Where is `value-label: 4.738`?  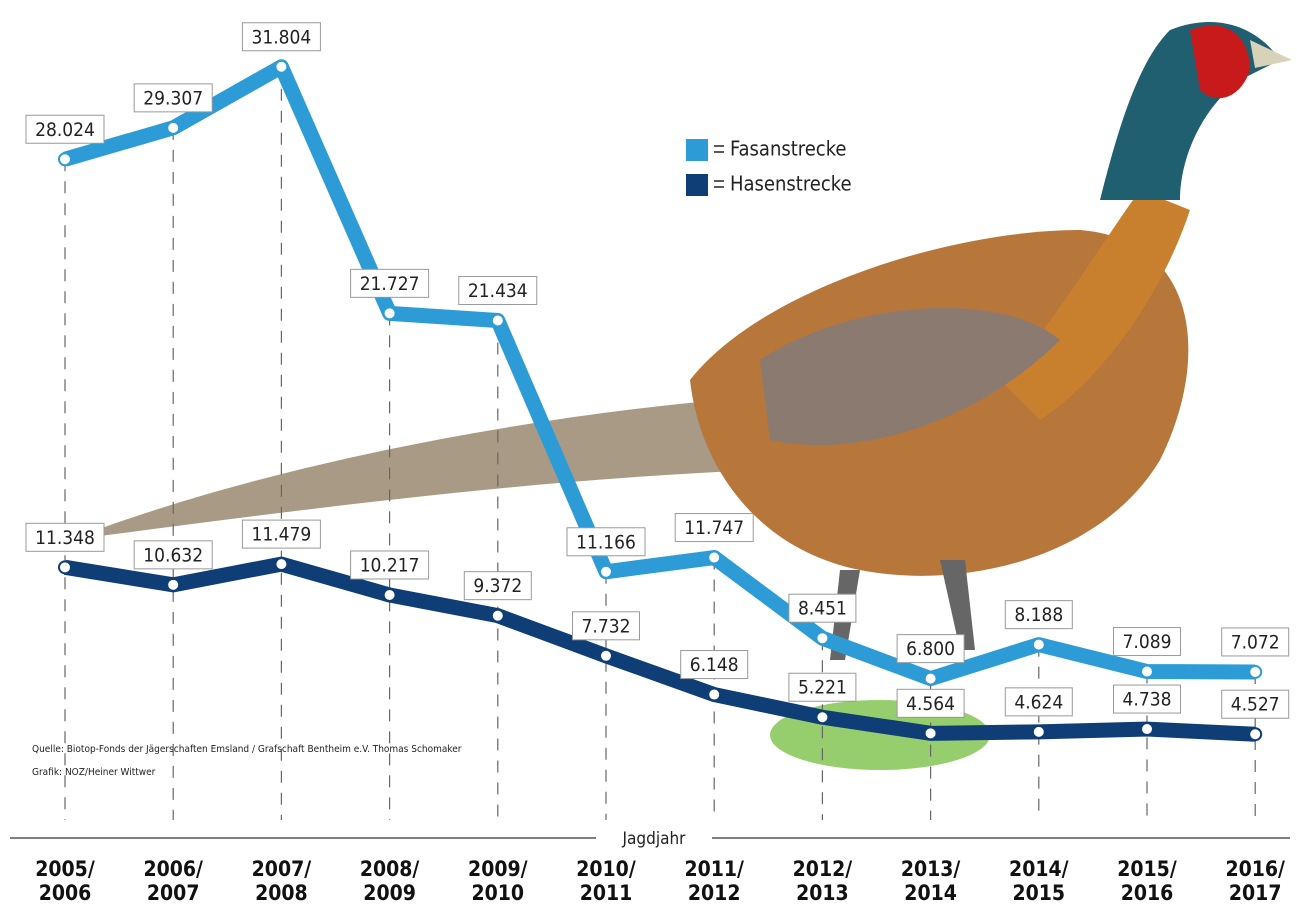 value-label: 4.738 is located at coordinates (1147, 700).